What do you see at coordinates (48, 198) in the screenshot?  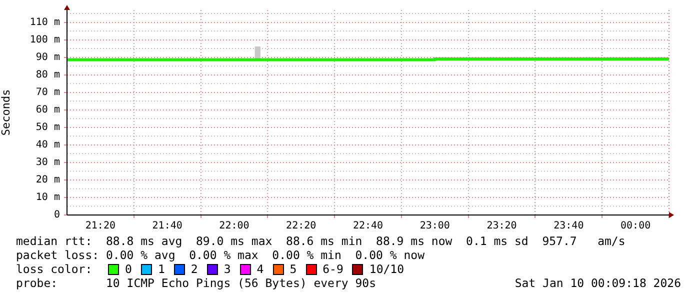 I see `y-tick-label: 10 m` at bounding box center [48, 198].